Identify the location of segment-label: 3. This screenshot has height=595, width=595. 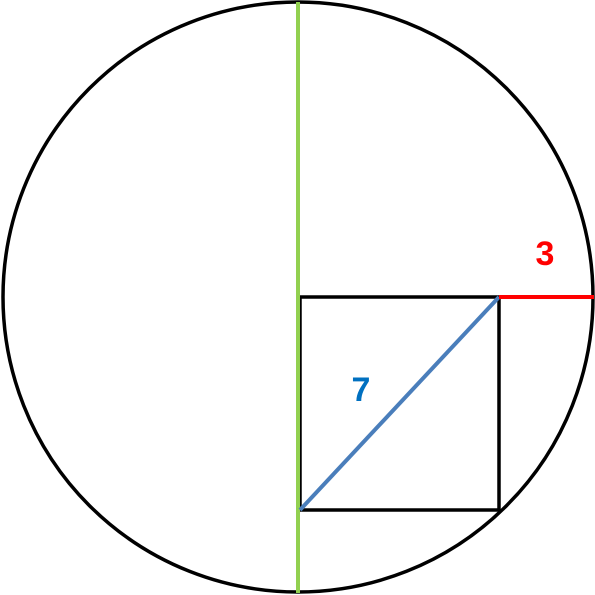
(545, 254).